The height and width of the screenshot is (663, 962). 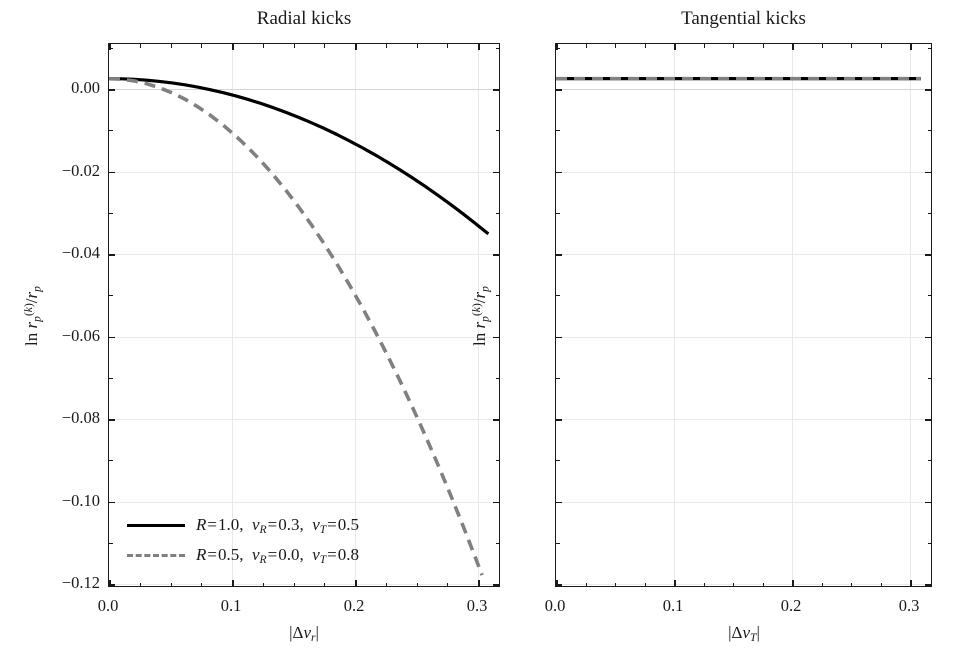 What do you see at coordinates (304, 18) in the screenshot?
I see `panel-title-radial: Radial kicks` at bounding box center [304, 18].